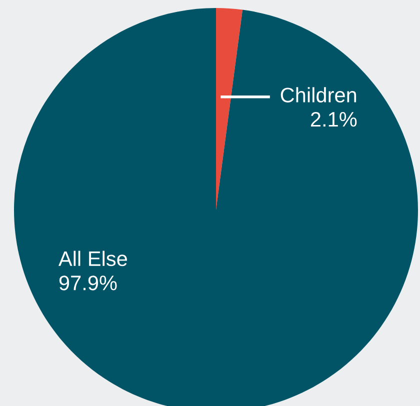 The width and height of the screenshot is (420, 406). Describe the element at coordinates (92, 258) in the screenshot. I see `slice-label: All Else` at that location.